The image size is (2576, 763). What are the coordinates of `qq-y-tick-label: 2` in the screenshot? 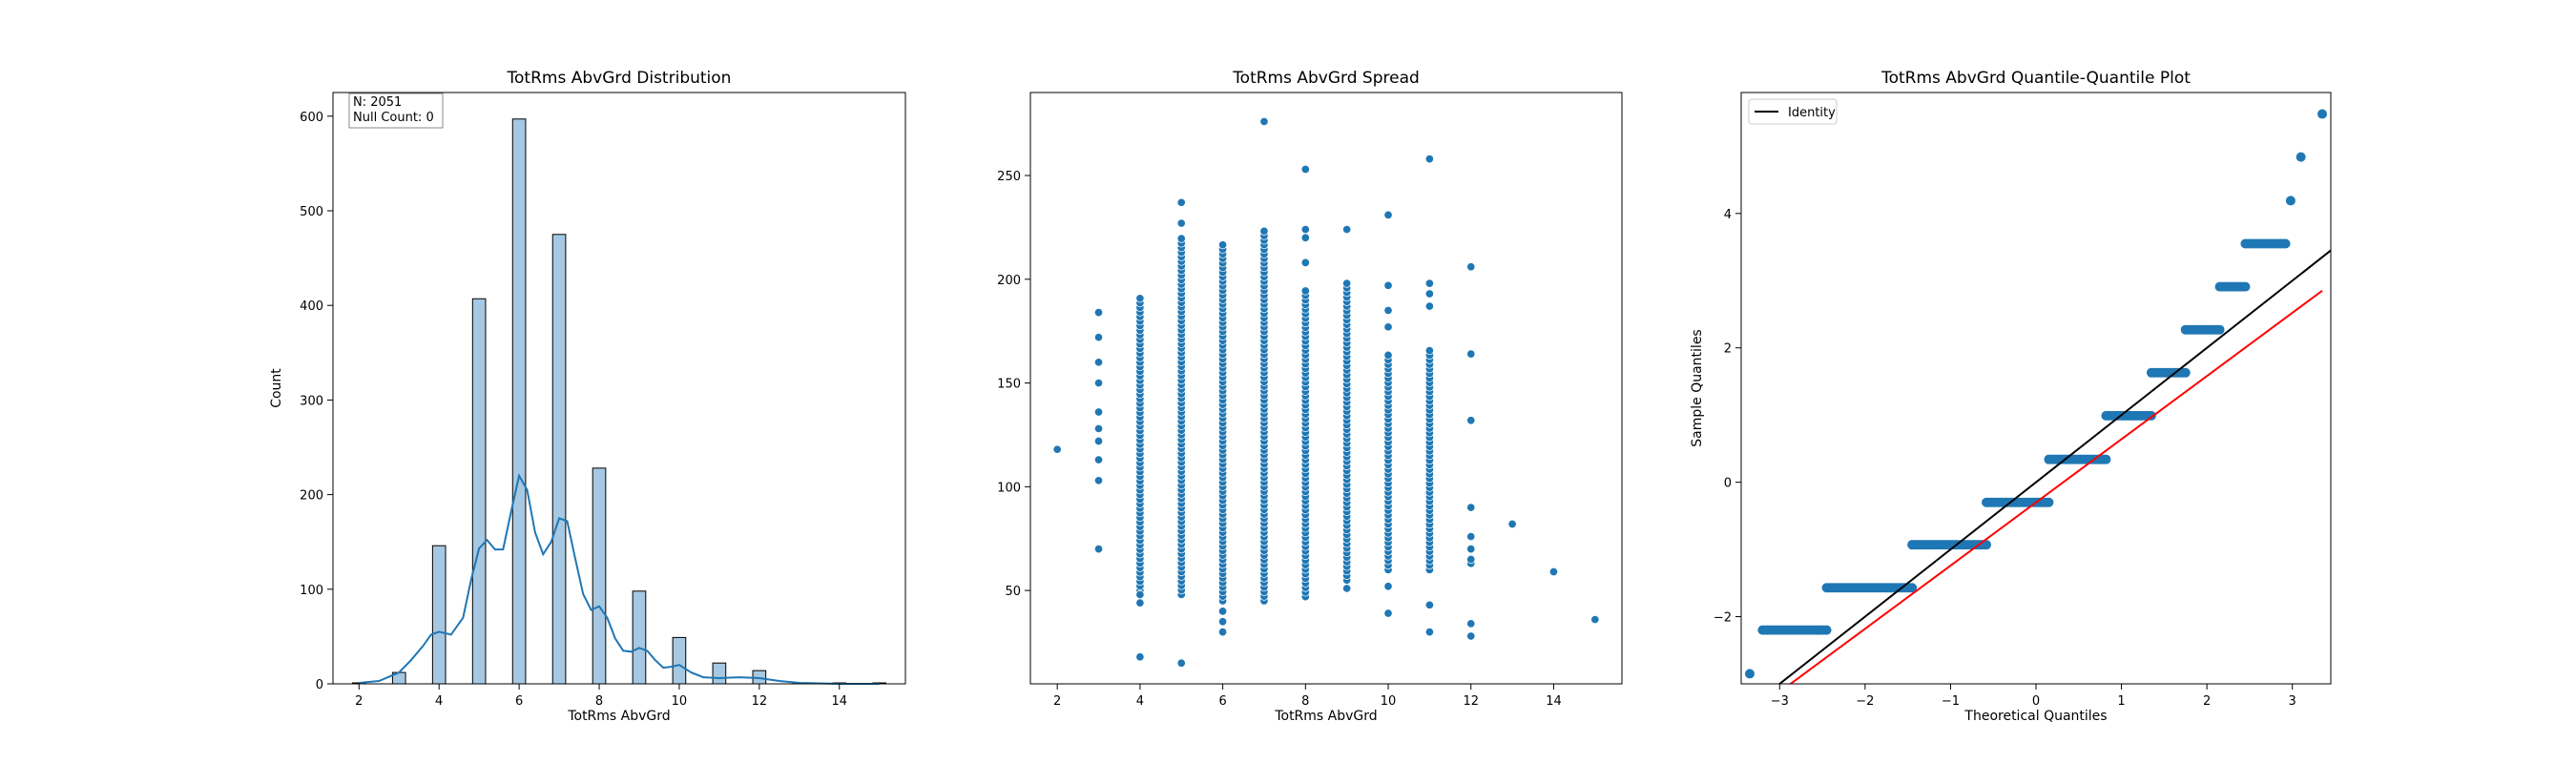 It's located at (1728, 349).